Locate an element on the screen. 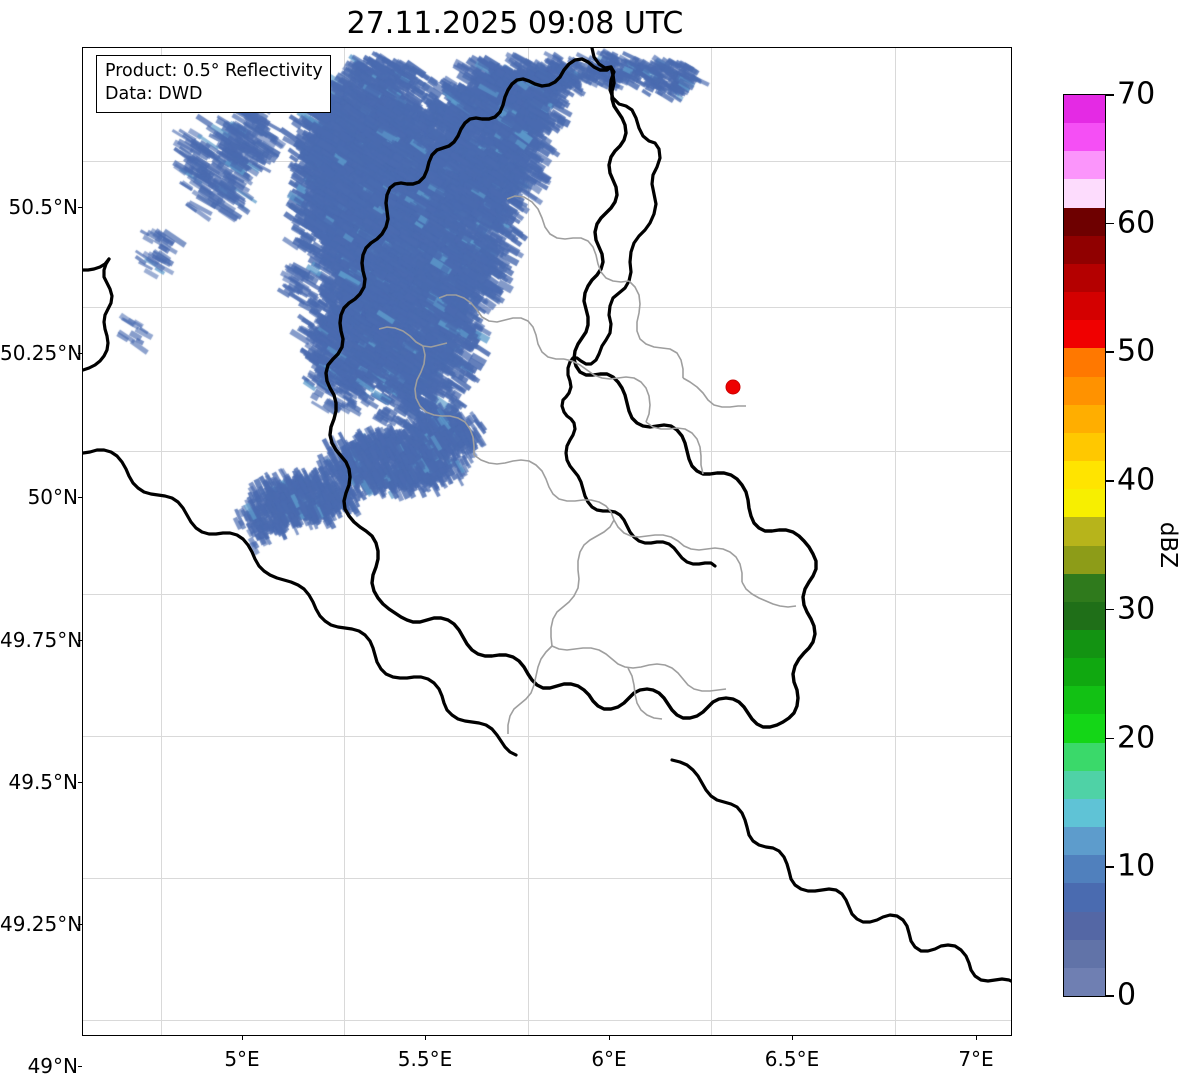 Image resolution: width=1202 pixels, height=1081 pixels. page-title: 27.11.2025 09:08 UTC is located at coordinates (515, 23).